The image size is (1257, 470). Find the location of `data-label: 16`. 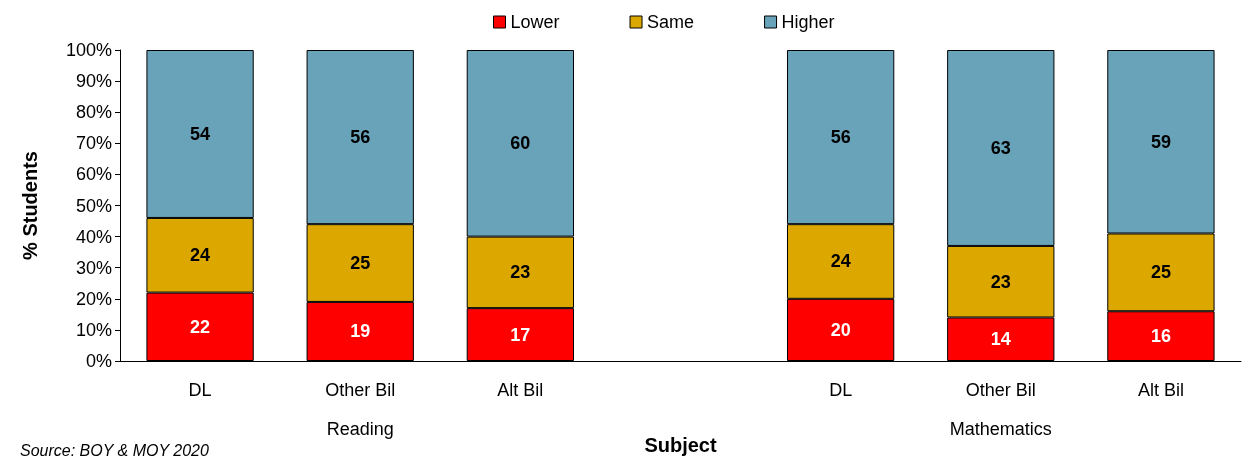

data-label: 16 is located at coordinates (1160, 336).